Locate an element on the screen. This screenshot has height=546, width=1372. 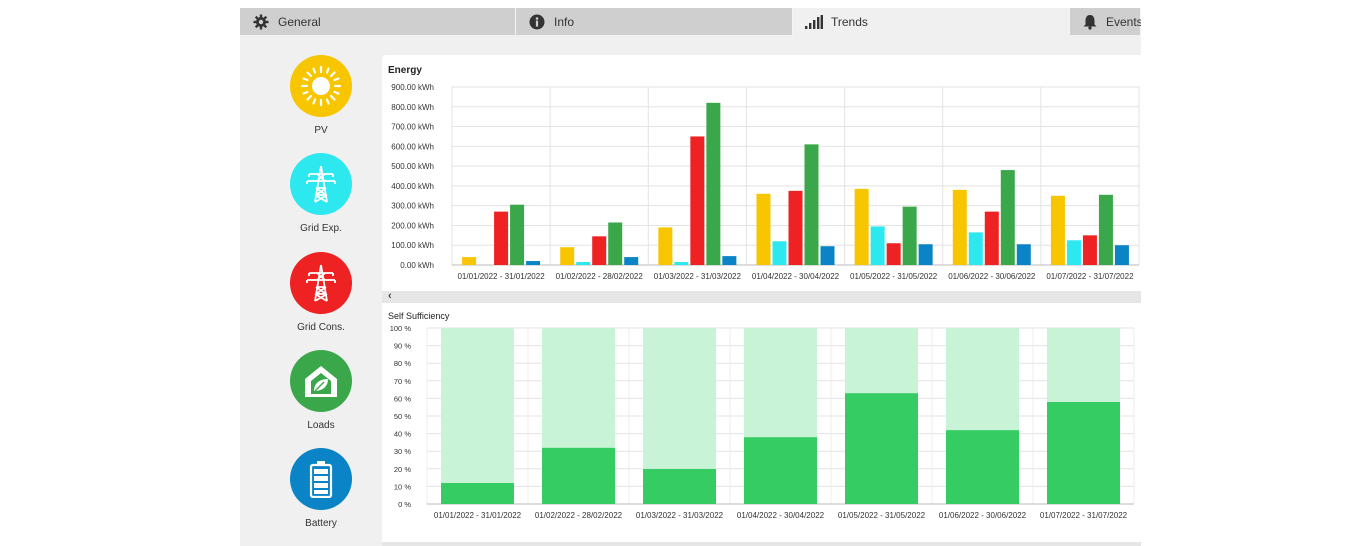
tab-events: Events is located at coordinates (1105, 21).